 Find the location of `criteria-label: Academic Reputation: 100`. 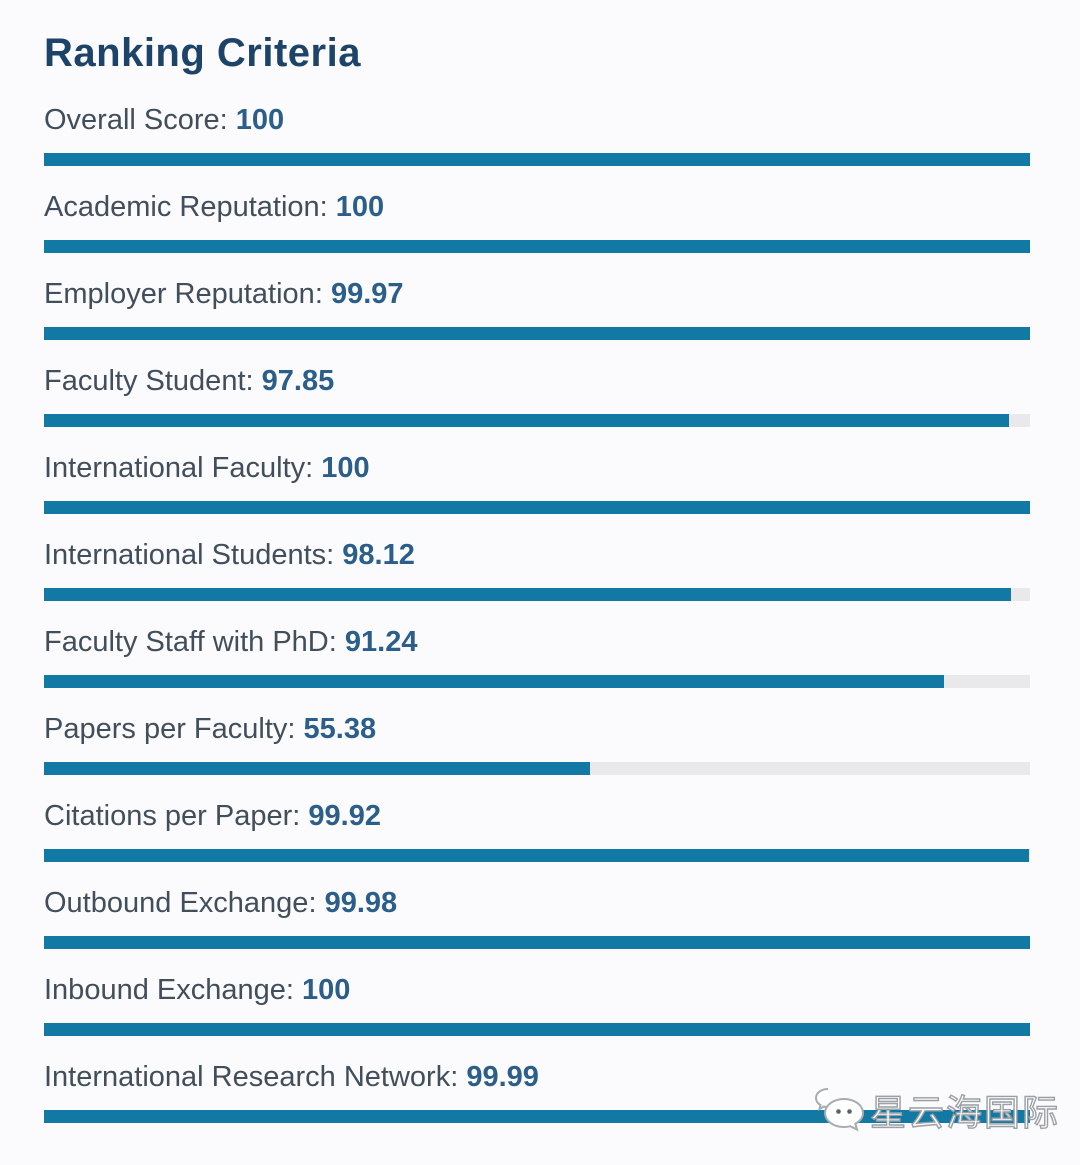

criteria-label: Academic Reputation: 100 is located at coordinates (537, 207).